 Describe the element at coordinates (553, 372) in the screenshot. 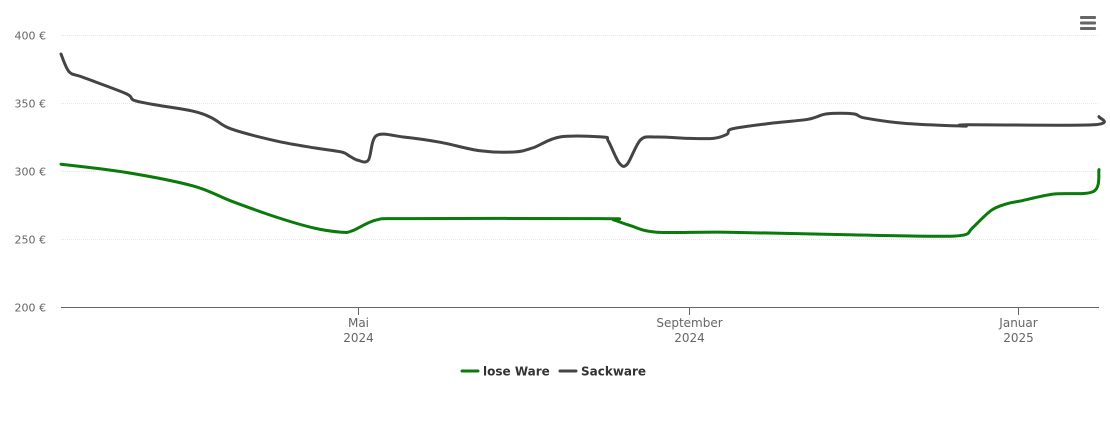

I see `legend: lose Ware Sackware` at that location.